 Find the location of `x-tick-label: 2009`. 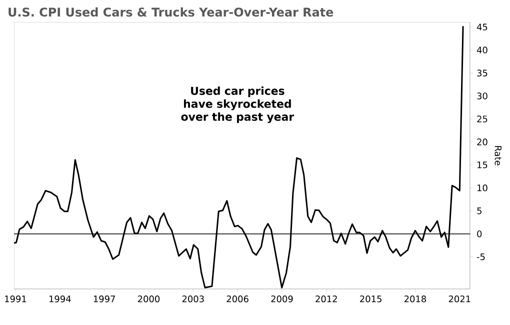

x-tick-label: 2009 is located at coordinates (282, 299).